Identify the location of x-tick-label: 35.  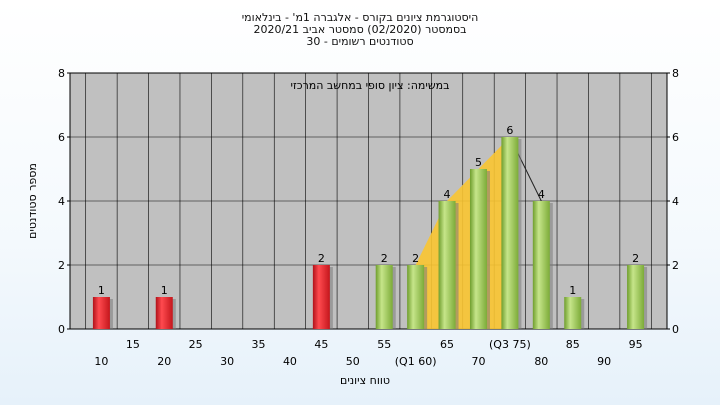
(259, 344).